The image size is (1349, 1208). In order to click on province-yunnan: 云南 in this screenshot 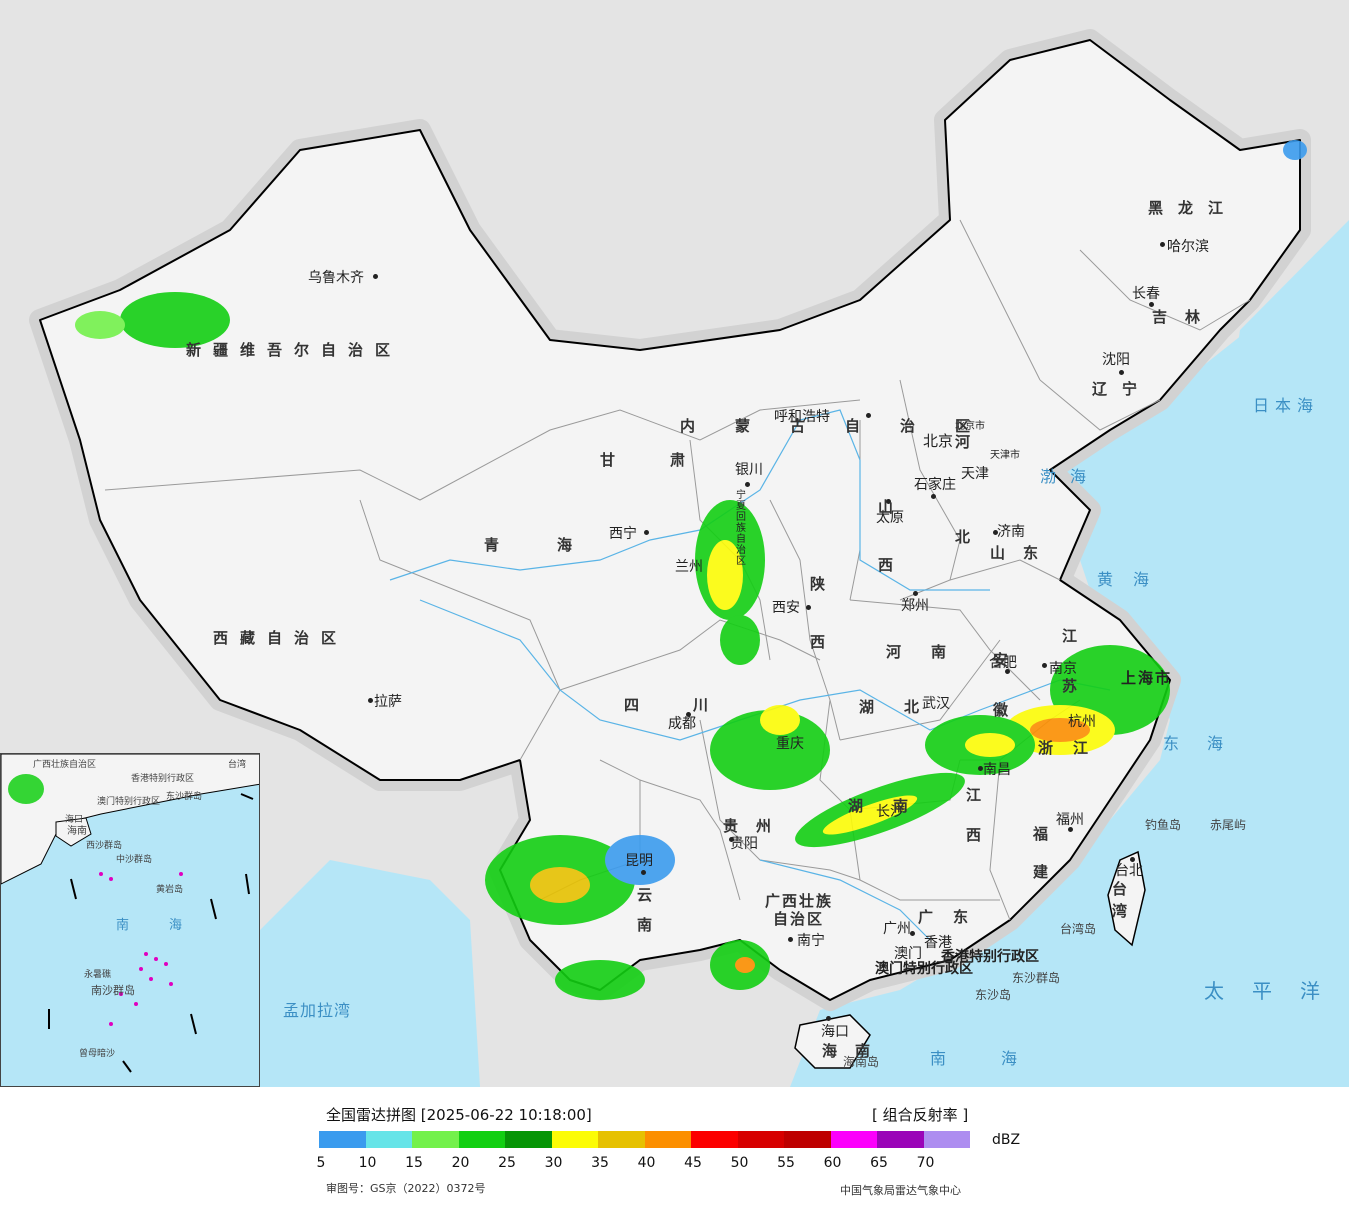, I will do `click(651, 910)`.